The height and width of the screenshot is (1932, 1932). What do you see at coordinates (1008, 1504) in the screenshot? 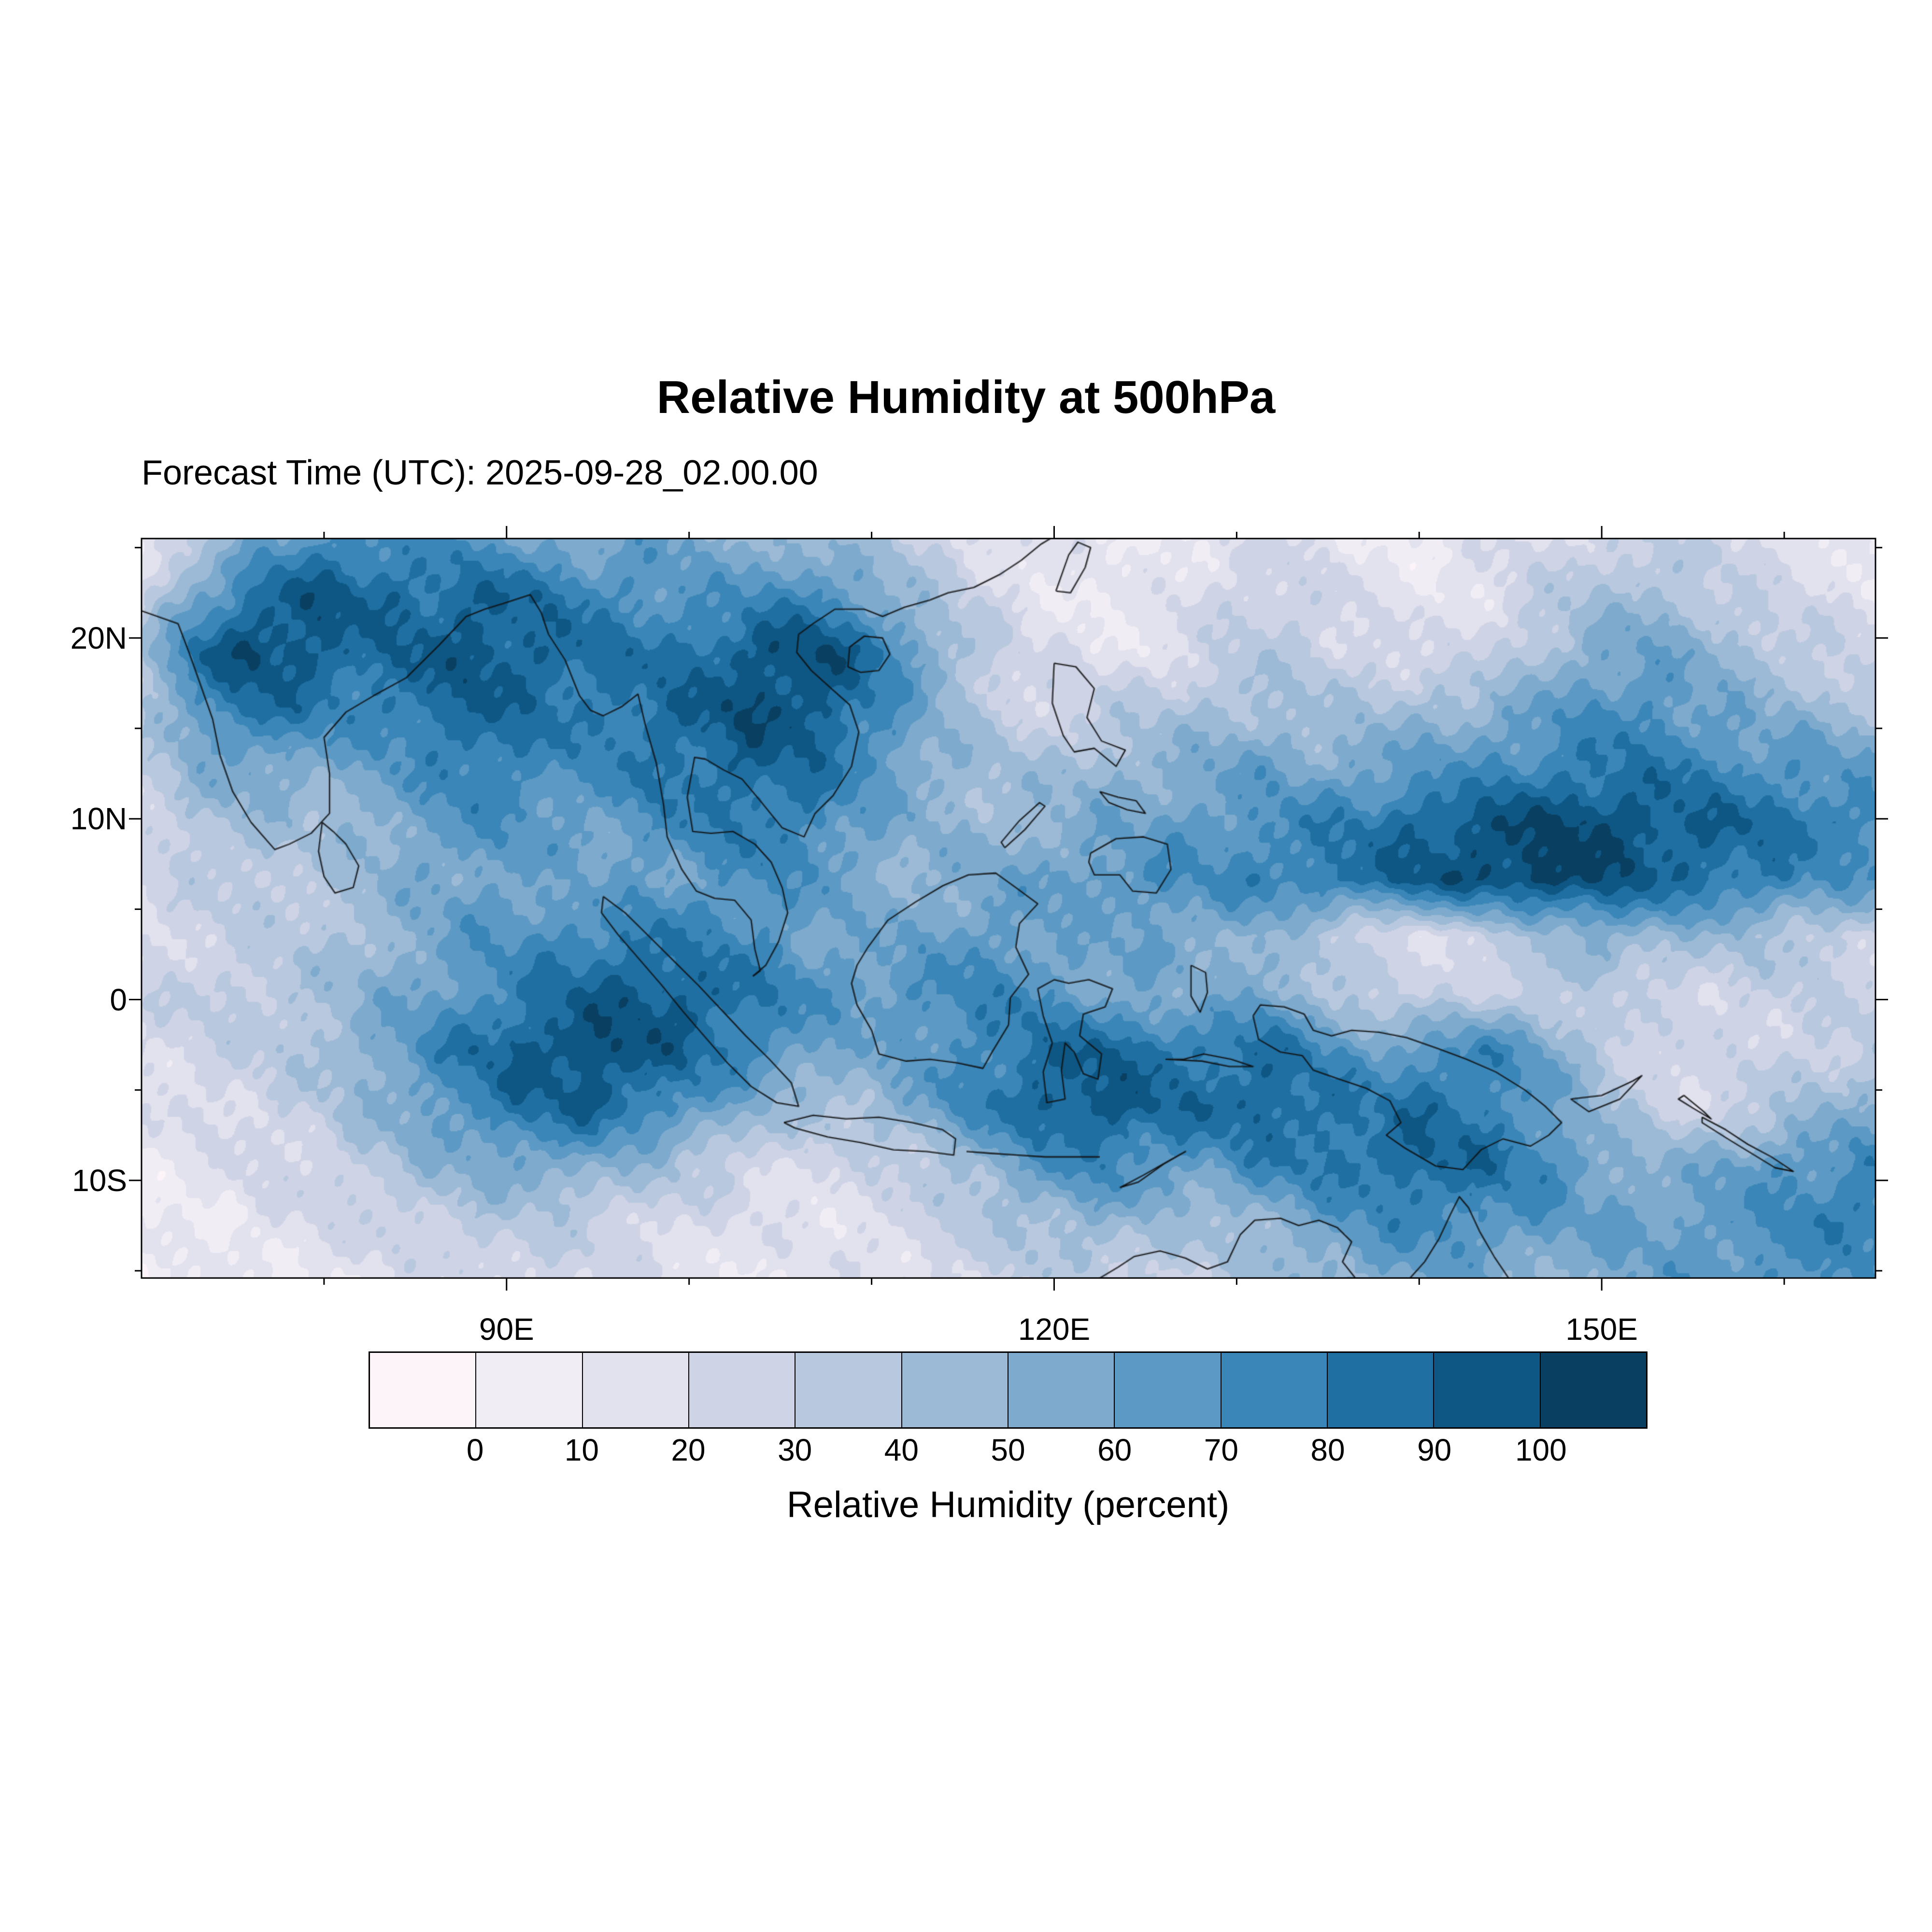
I see `colorbar-title: Relative Humidity (percent)` at bounding box center [1008, 1504].